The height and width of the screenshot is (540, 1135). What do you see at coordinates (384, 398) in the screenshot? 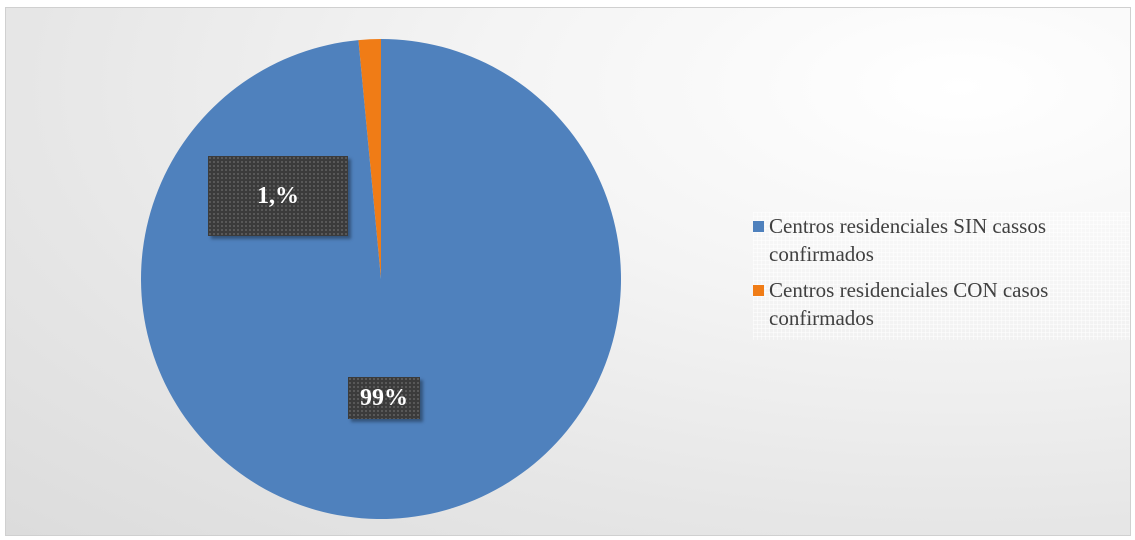
I see `data-label-sin-casos: 99%` at bounding box center [384, 398].